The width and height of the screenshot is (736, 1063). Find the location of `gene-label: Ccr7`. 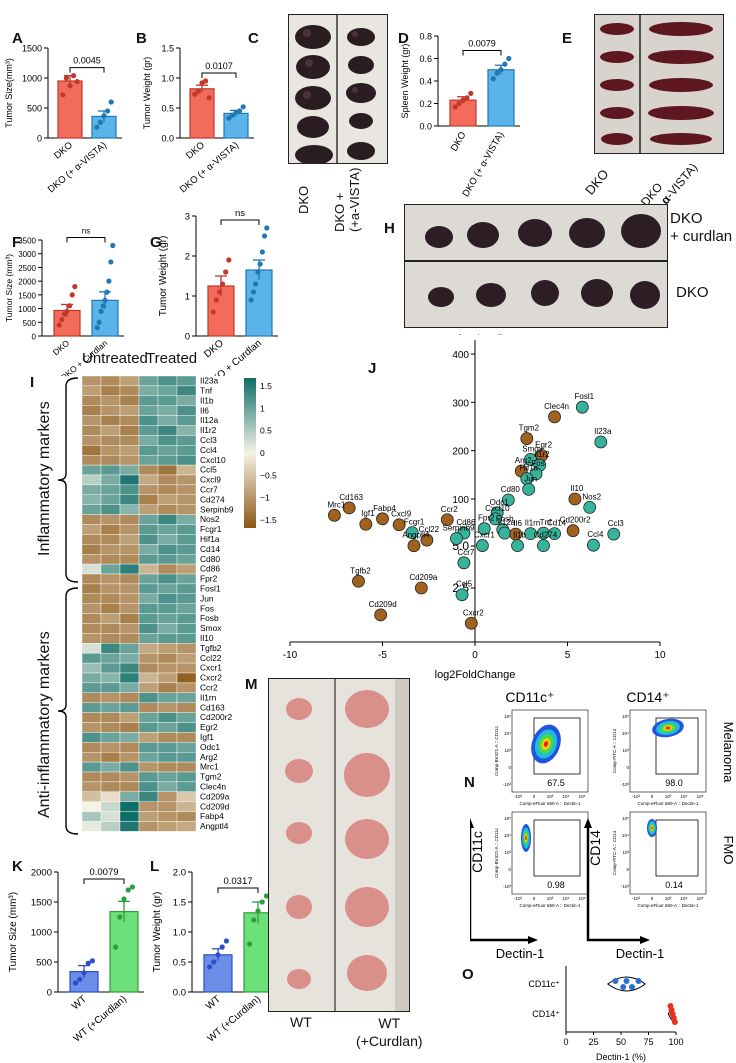

gene-label: Ccr7 is located at coordinates (465, 552).